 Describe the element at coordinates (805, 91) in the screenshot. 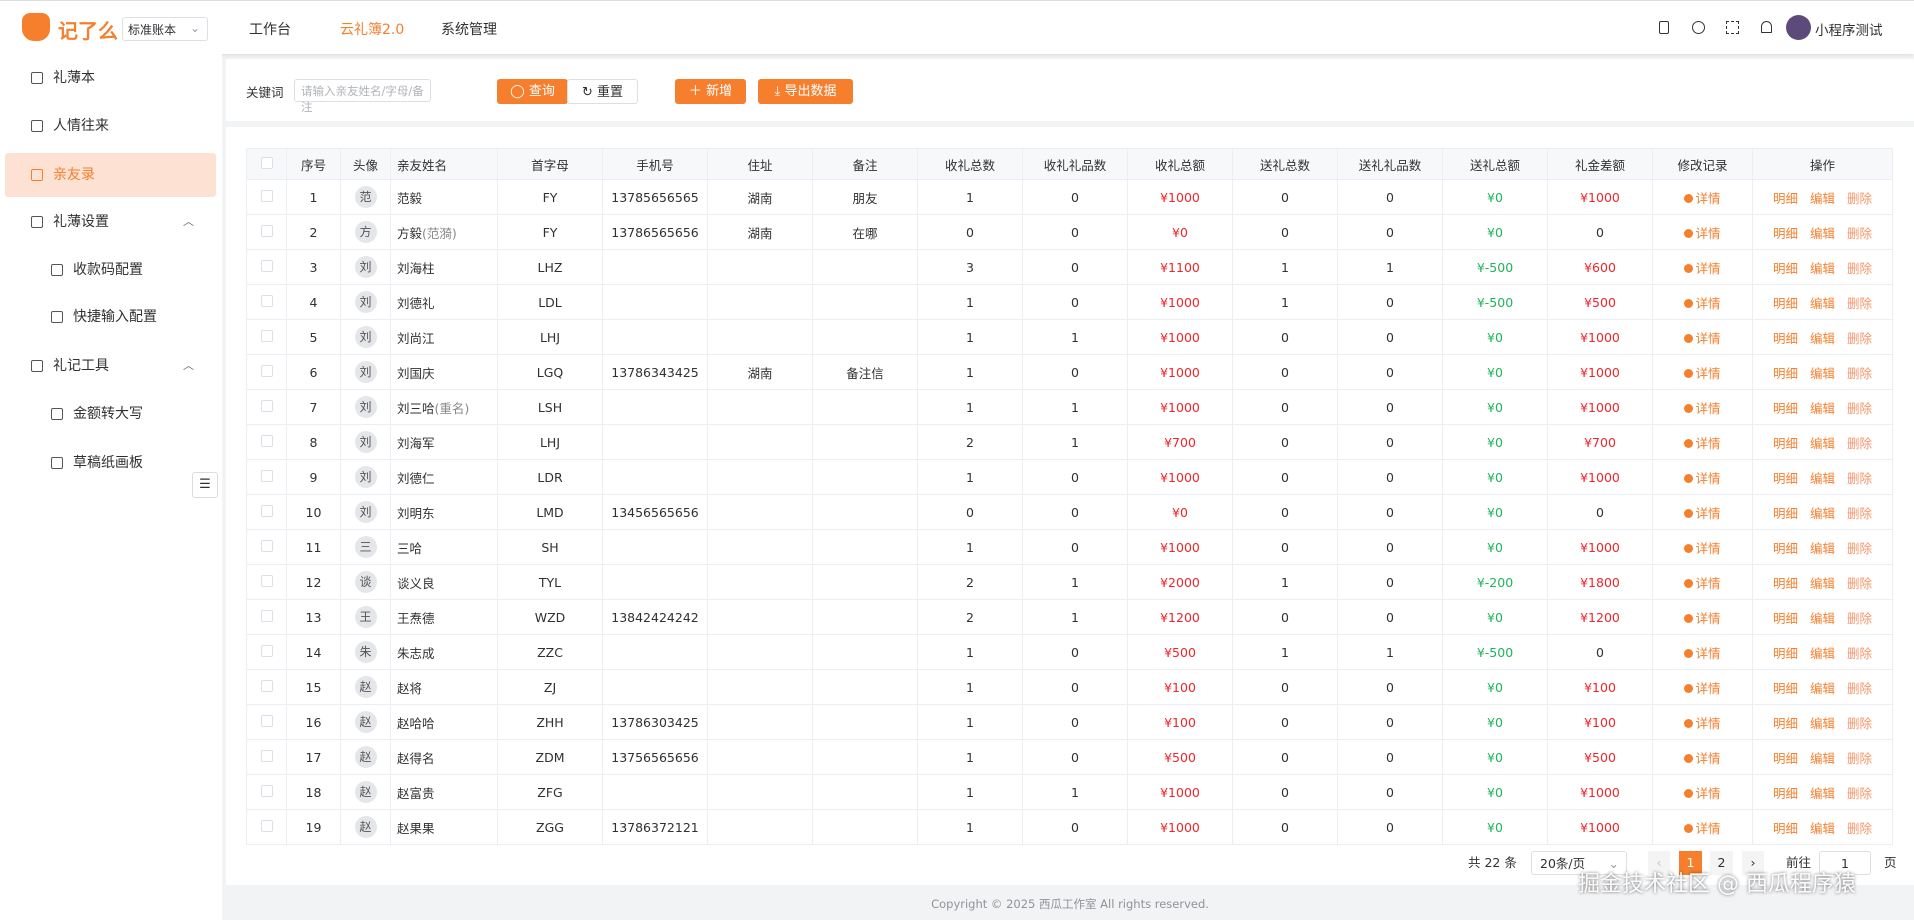

I see `export-button: ⤓ 导出数据` at that location.